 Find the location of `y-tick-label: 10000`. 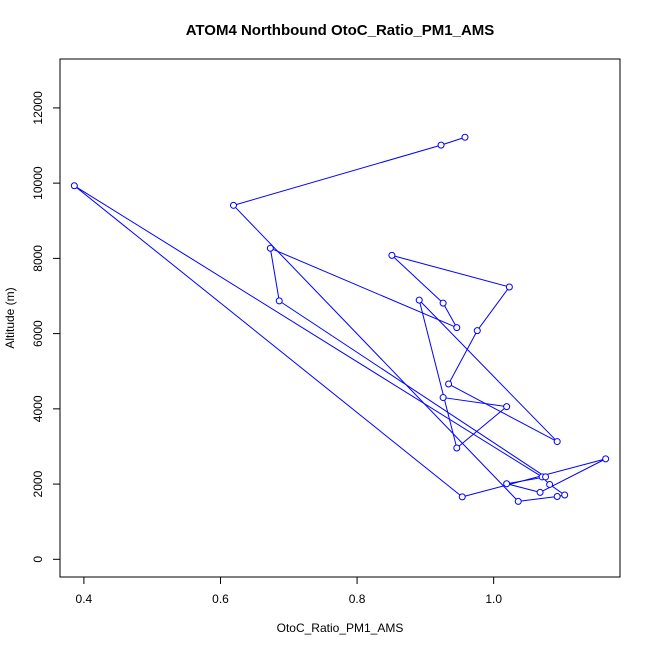

y-tick-label: 10000 is located at coordinates (38, 183).